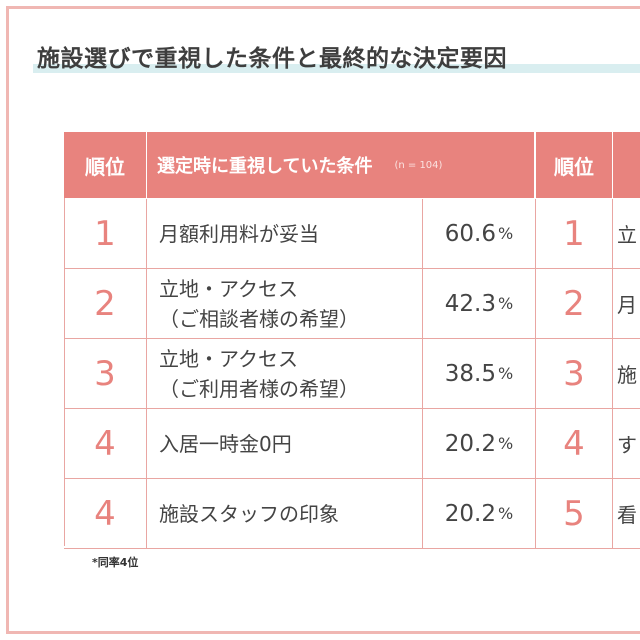 This screenshot has height=640, width=640. Describe the element at coordinates (574, 443) in the screenshot. I see `rank-cell-2: 4` at that location.